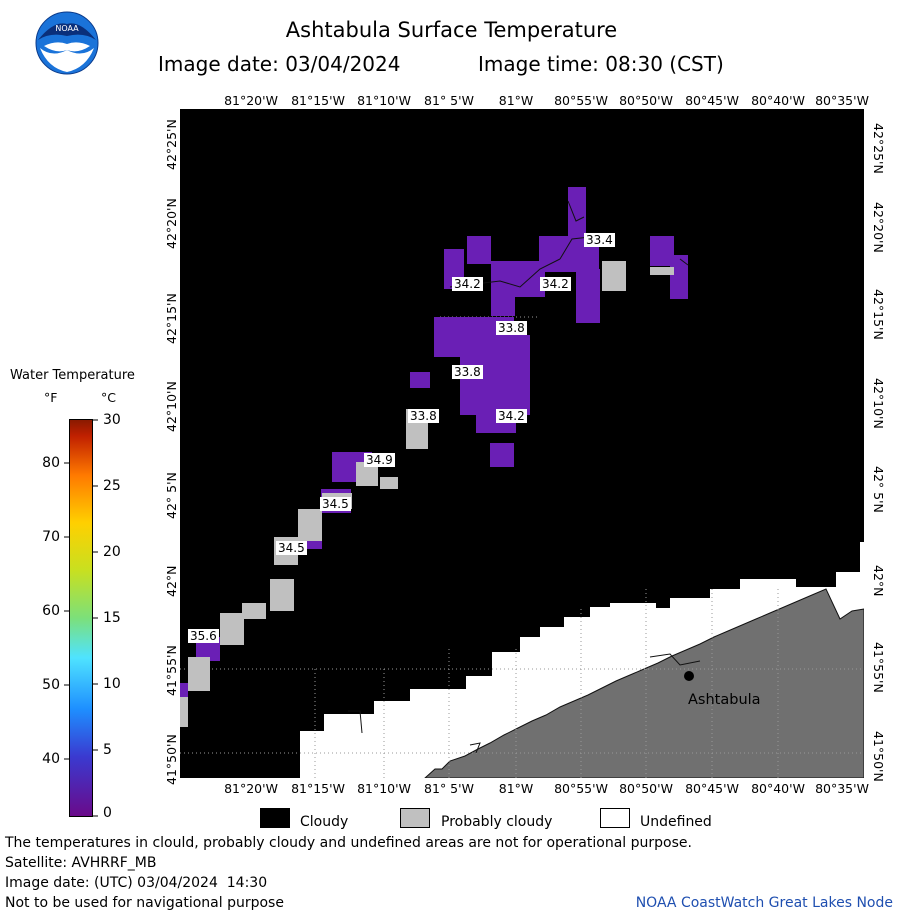 The image size is (903, 919). What do you see at coordinates (275, 818) in the screenshot?
I see `cloudy-swatch` at bounding box center [275, 818].